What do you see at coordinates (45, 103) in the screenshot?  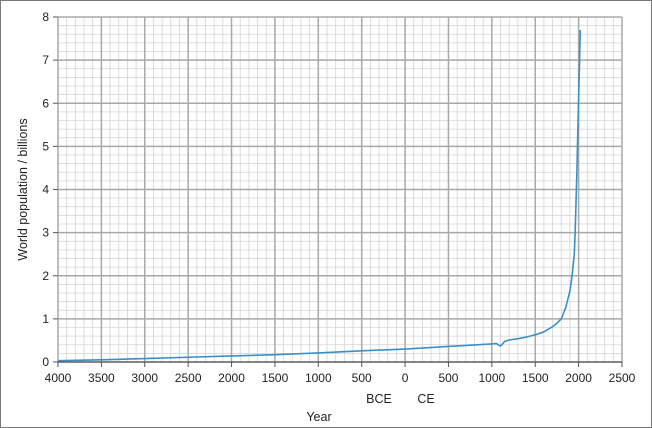 I see `y-tick-label: 6` at bounding box center [45, 103].